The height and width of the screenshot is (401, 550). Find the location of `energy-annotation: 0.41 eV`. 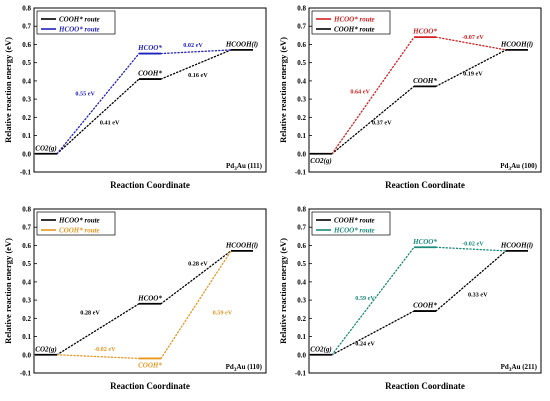

energy-annotation: 0.41 eV is located at coordinates (110, 123).